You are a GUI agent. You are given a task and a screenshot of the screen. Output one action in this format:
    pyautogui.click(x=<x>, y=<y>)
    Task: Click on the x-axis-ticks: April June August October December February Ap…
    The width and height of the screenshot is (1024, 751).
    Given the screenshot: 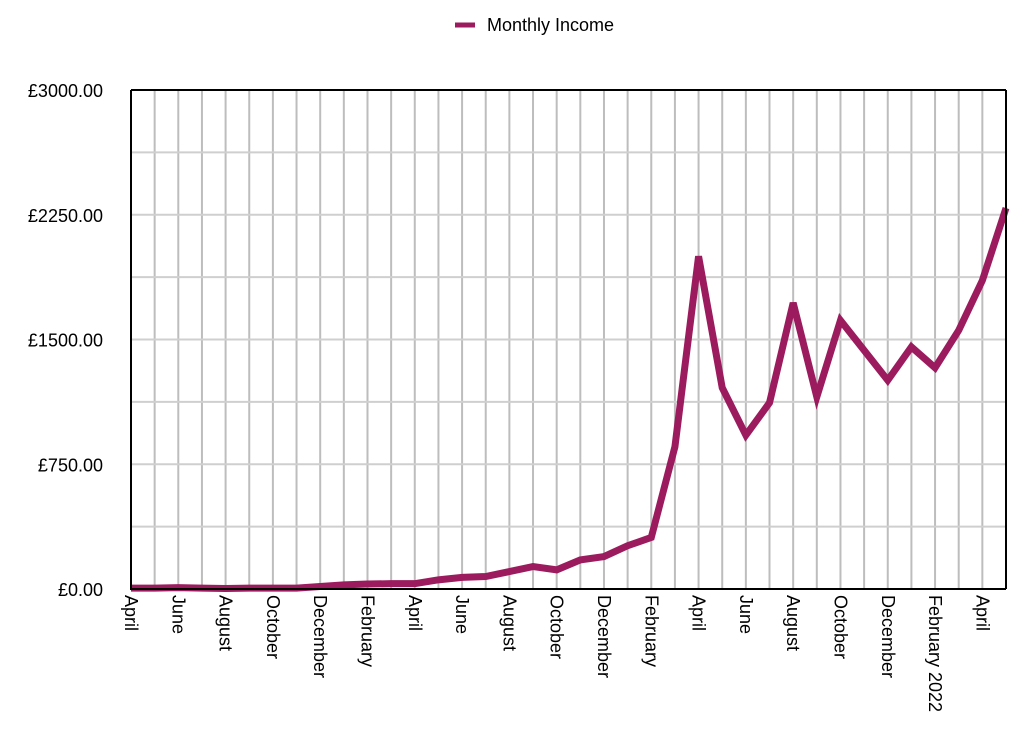 What is the action you would take?
    pyautogui.click(x=556, y=653)
    